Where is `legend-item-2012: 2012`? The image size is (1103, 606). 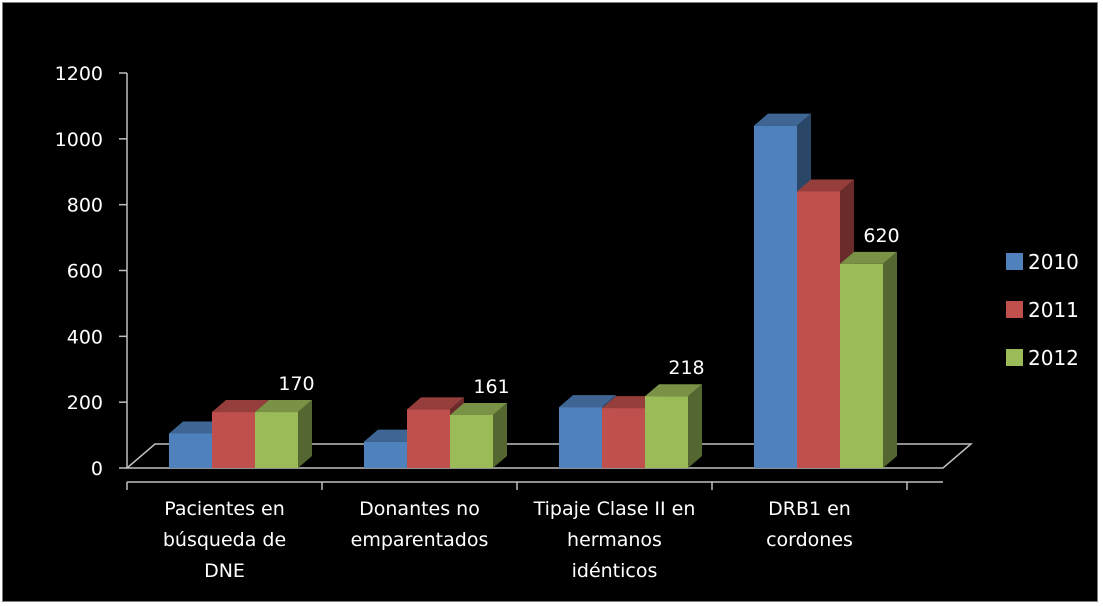
legend-item-2012: 2012 is located at coordinates (1042, 358).